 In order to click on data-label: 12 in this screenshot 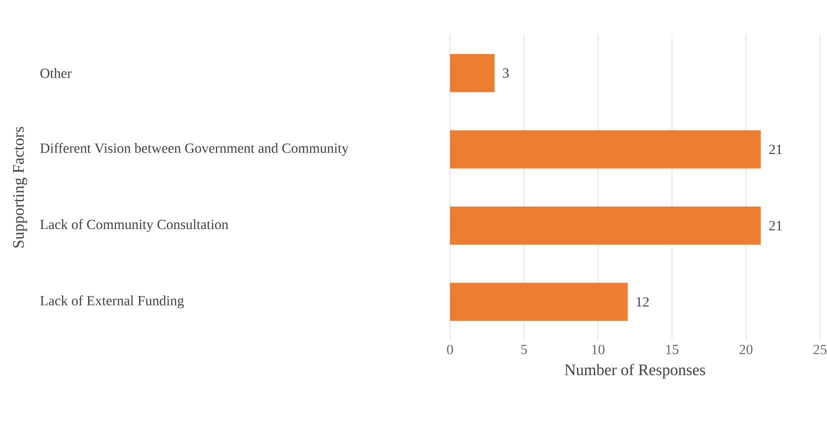, I will do `click(642, 301)`.